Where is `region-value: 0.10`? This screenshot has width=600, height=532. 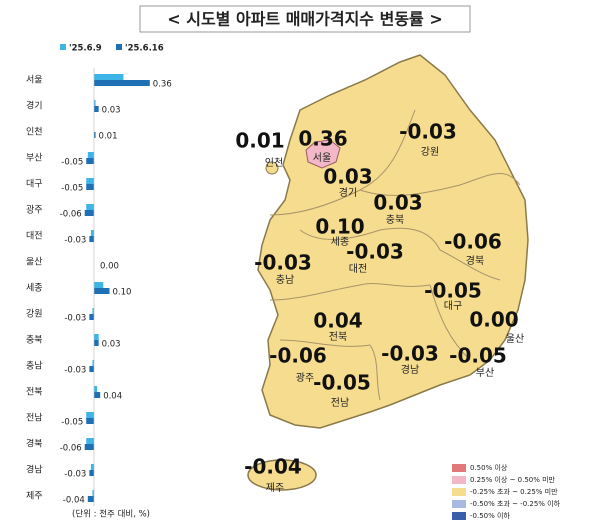
region-value: 0.10 is located at coordinates (339, 227).